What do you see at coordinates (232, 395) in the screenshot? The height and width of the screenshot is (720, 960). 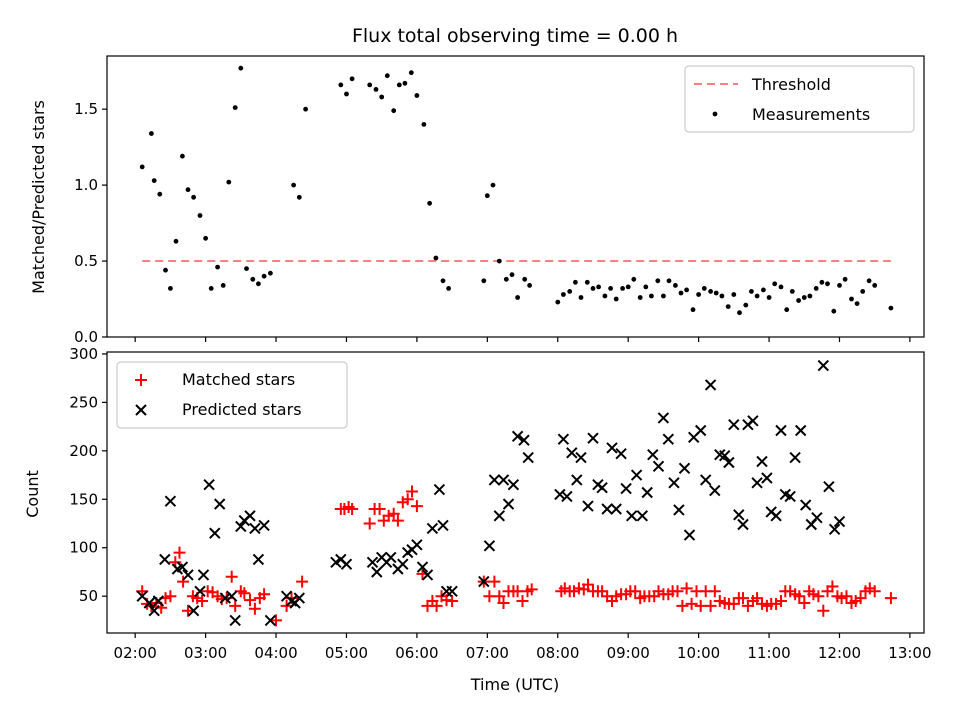 I see `bottom-legend: Matched stars Predicted stars` at bounding box center [232, 395].